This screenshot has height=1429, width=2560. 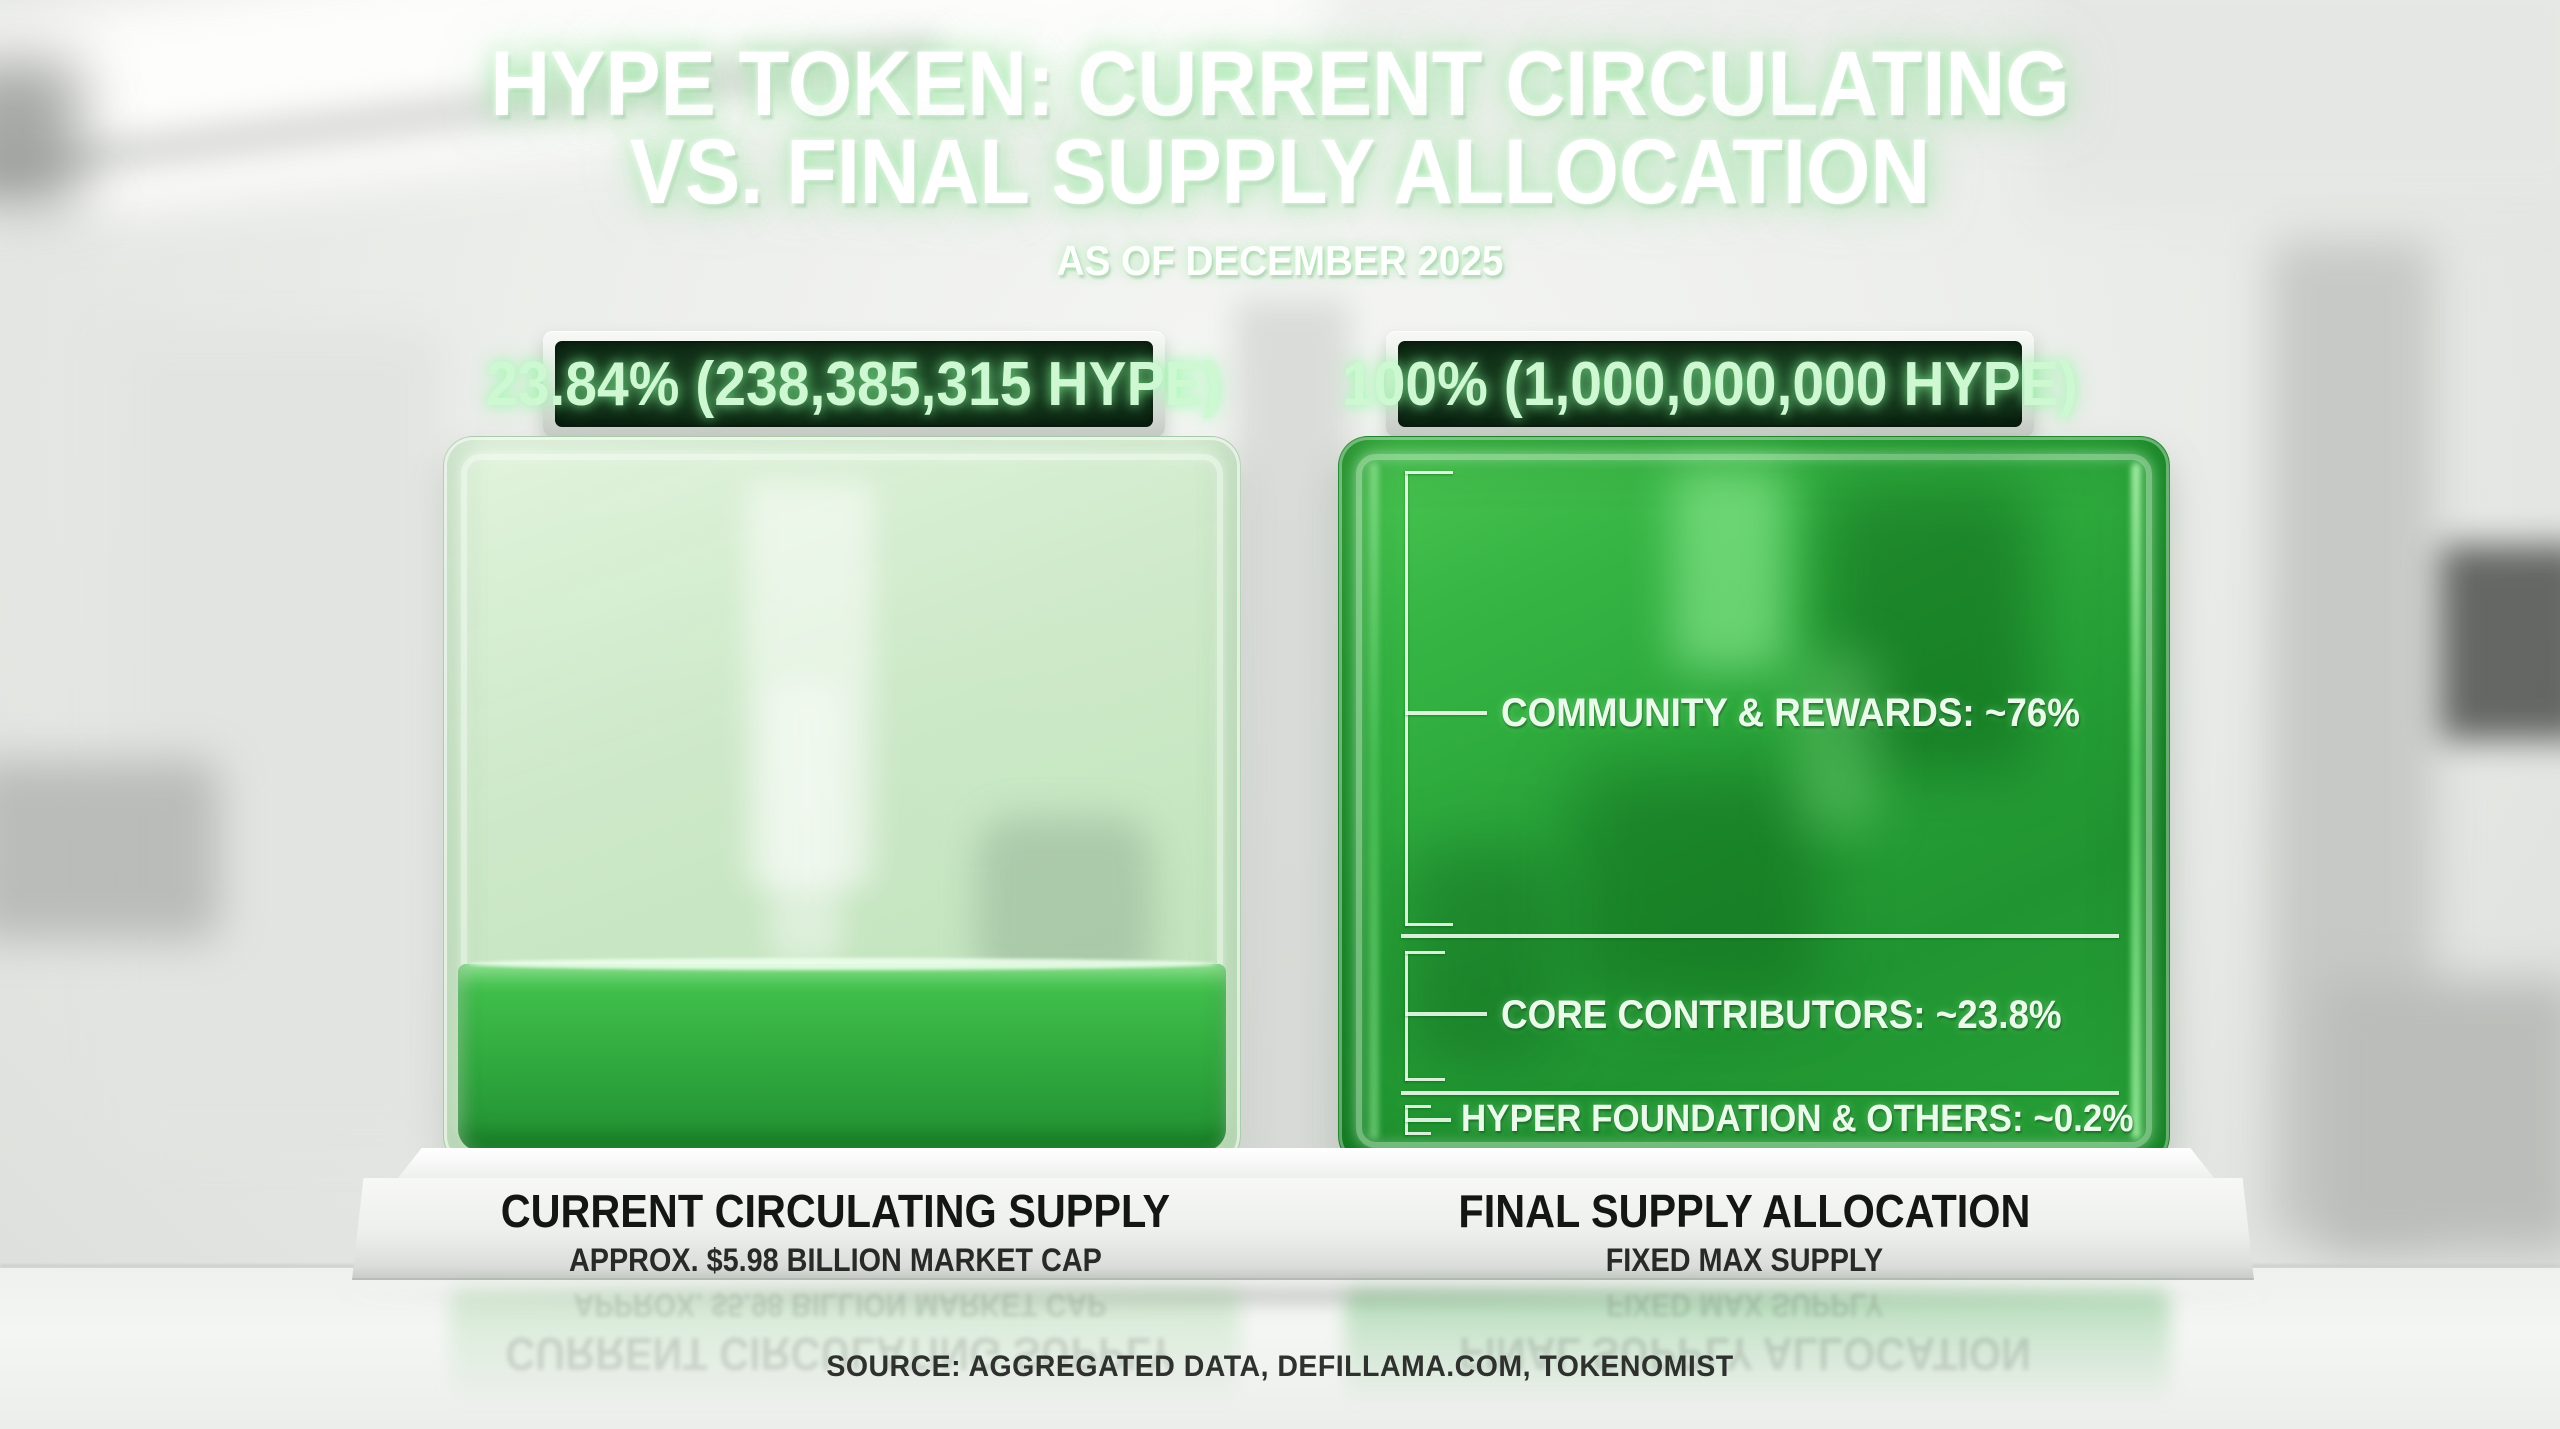 I want to click on foundation-bracket-tick-bottom, so click(x=1418, y=1133).